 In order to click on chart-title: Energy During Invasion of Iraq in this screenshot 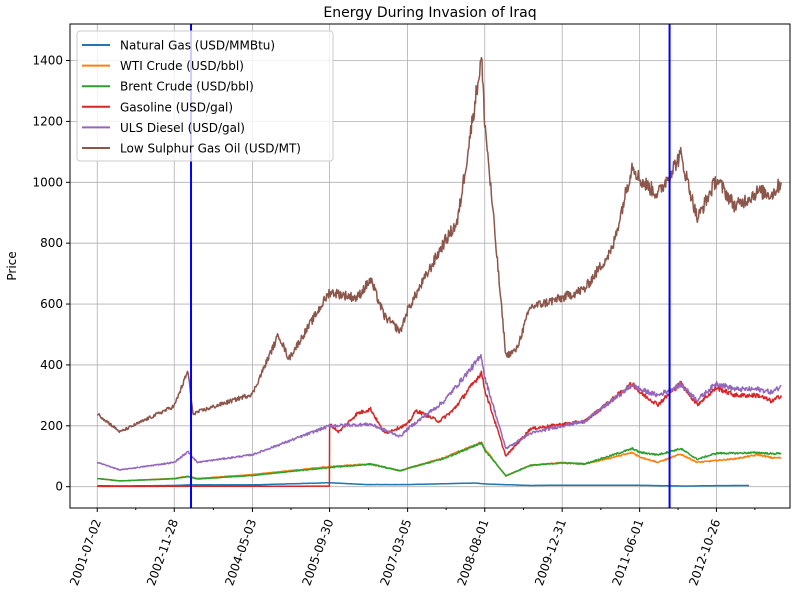, I will do `click(429, 13)`.